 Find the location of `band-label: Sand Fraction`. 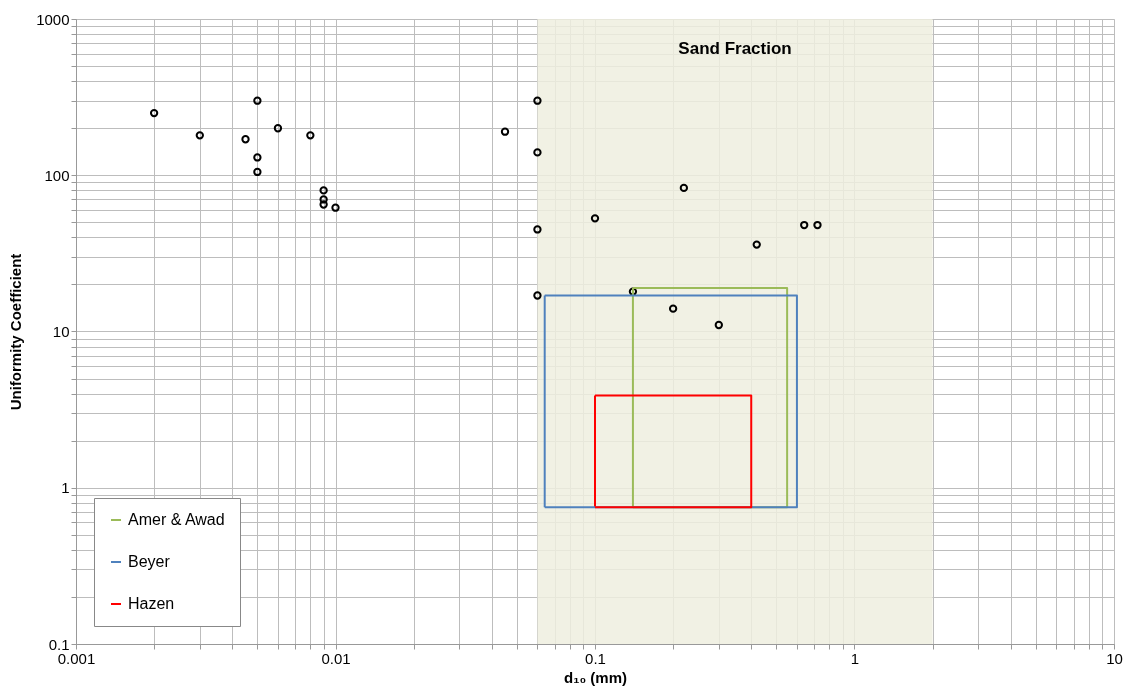

band-label: Sand Fraction is located at coordinates (735, 48).